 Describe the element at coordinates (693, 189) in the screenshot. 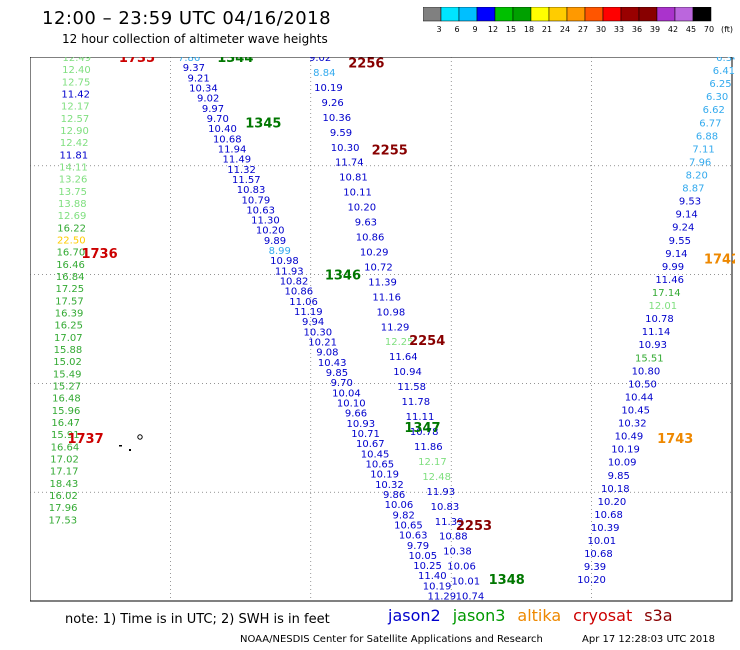

I see `wave-height-value: 8.87` at that location.